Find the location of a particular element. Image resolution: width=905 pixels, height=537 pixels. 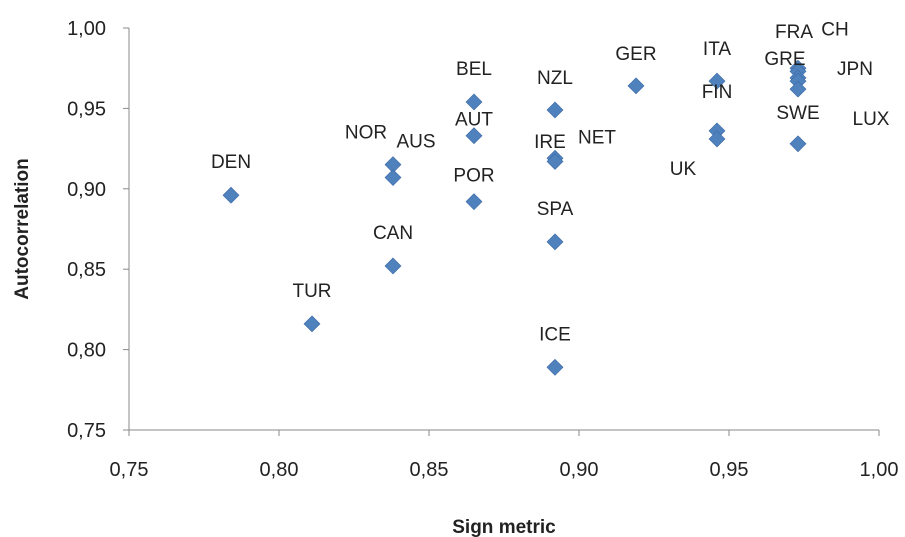

point-label-ger: GER is located at coordinates (635, 54).